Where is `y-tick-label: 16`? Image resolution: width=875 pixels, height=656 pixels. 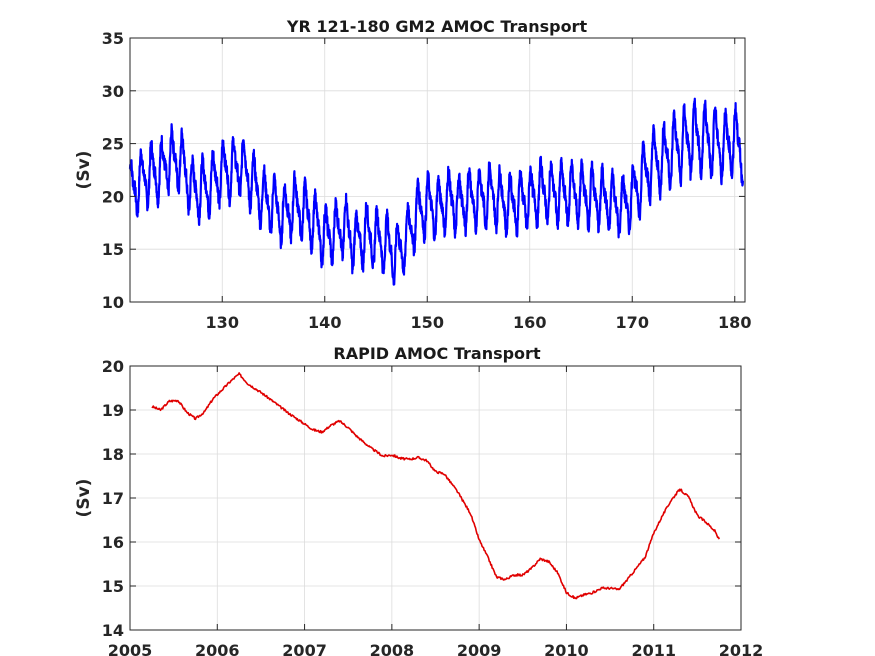
y-tick-label: 16 is located at coordinates (113, 542).